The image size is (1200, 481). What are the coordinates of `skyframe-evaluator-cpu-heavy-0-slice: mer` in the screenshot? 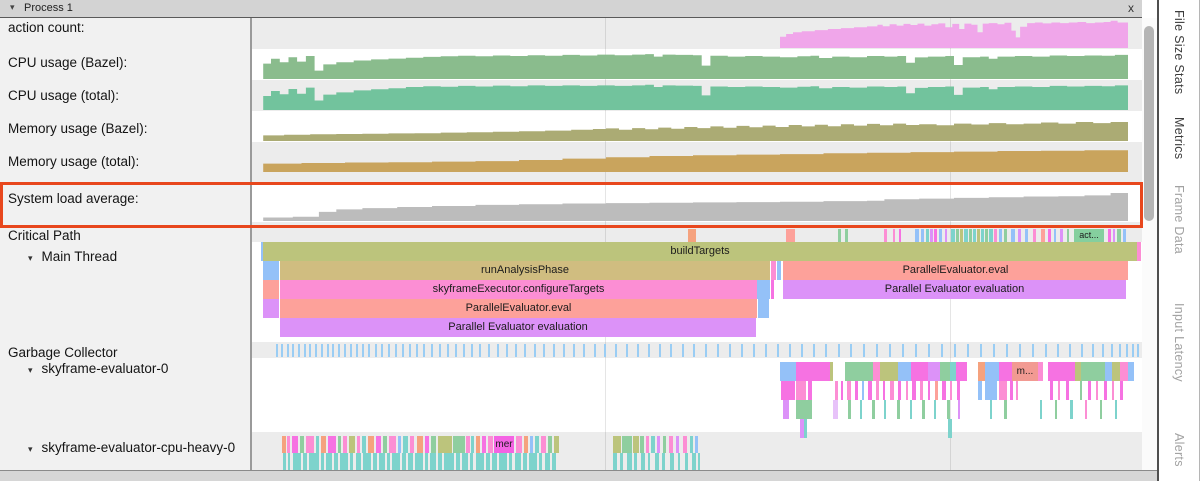 It's located at (504, 444).